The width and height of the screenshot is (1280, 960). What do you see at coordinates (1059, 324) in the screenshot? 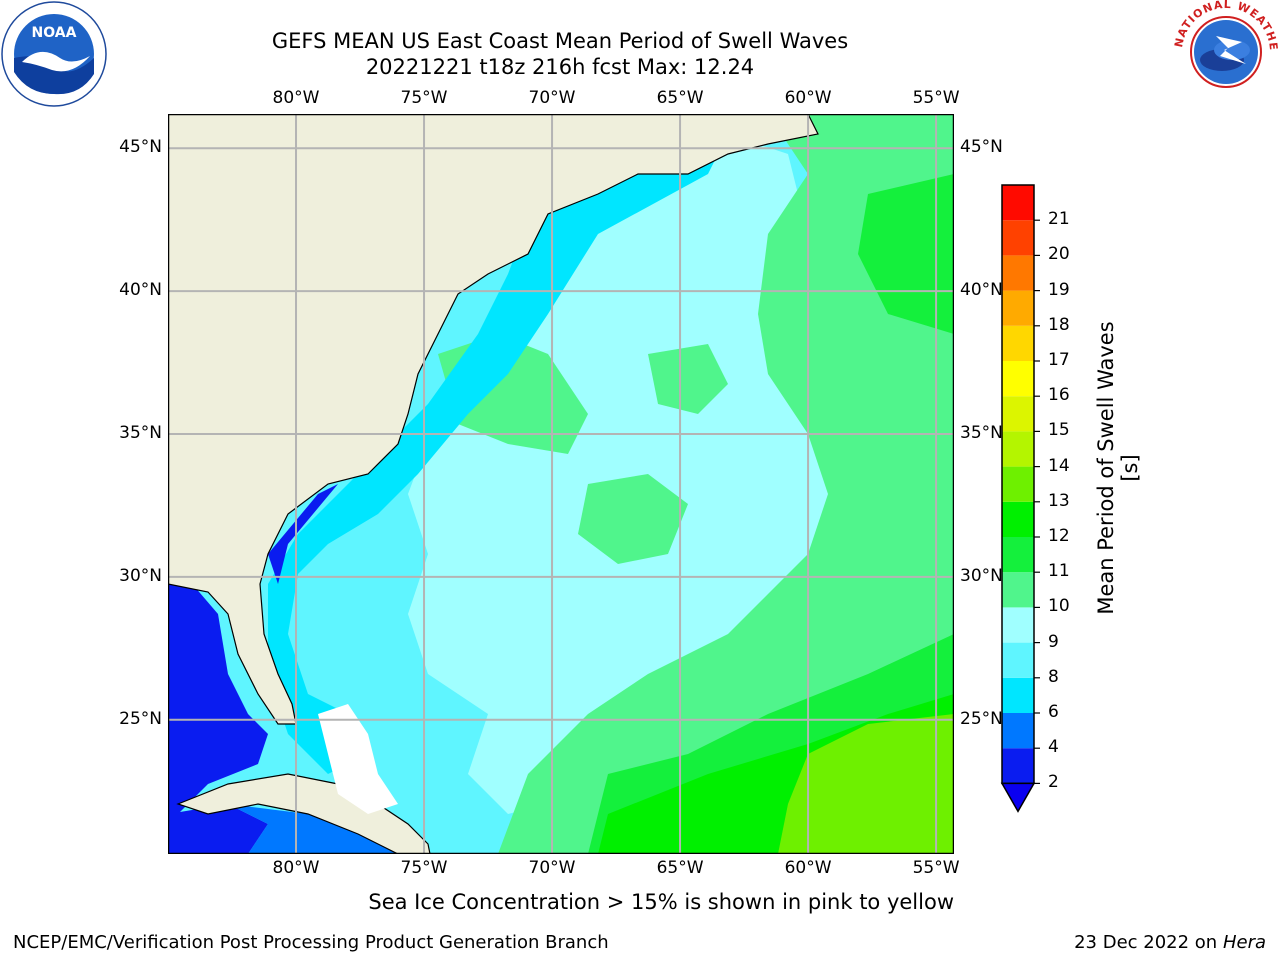
I see `colorbar-tick-label: 18` at bounding box center [1059, 324].